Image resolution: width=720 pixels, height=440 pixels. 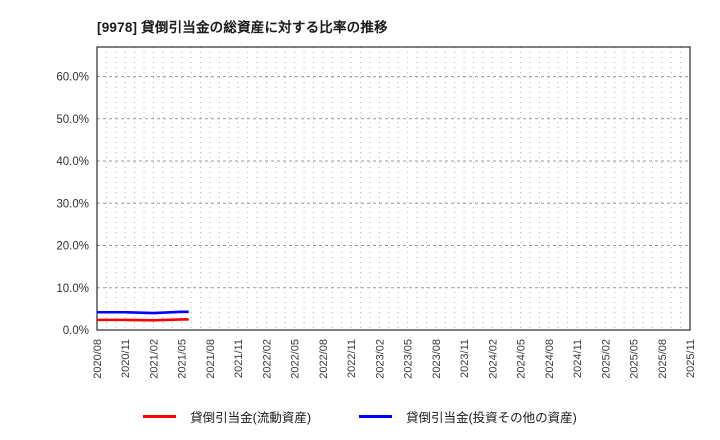 What do you see at coordinates (375, 416) in the screenshot?
I see `blue-line-swatch` at bounding box center [375, 416].